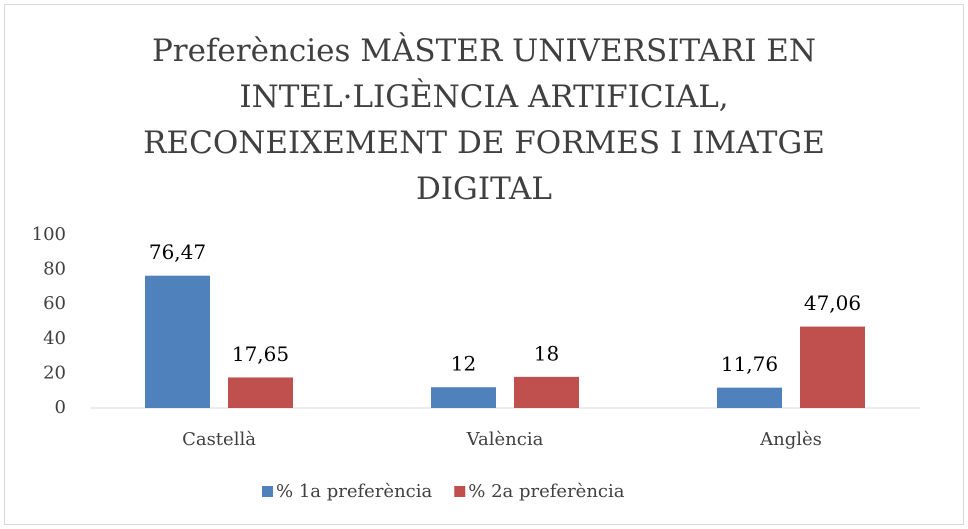  Describe the element at coordinates (60, 407) in the screenshot. I see `y-tick-label: 0` at that location.